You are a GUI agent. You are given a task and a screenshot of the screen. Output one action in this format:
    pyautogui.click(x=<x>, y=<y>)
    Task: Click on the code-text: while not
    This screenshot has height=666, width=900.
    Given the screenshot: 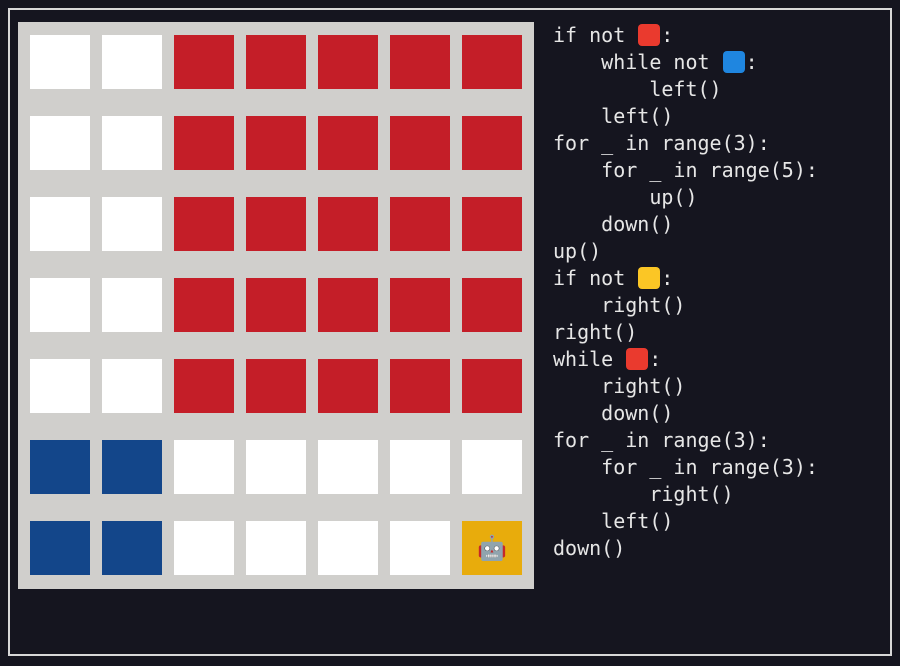 What is the action you would take?
    pyautogui.click(x=661, y=62)
    